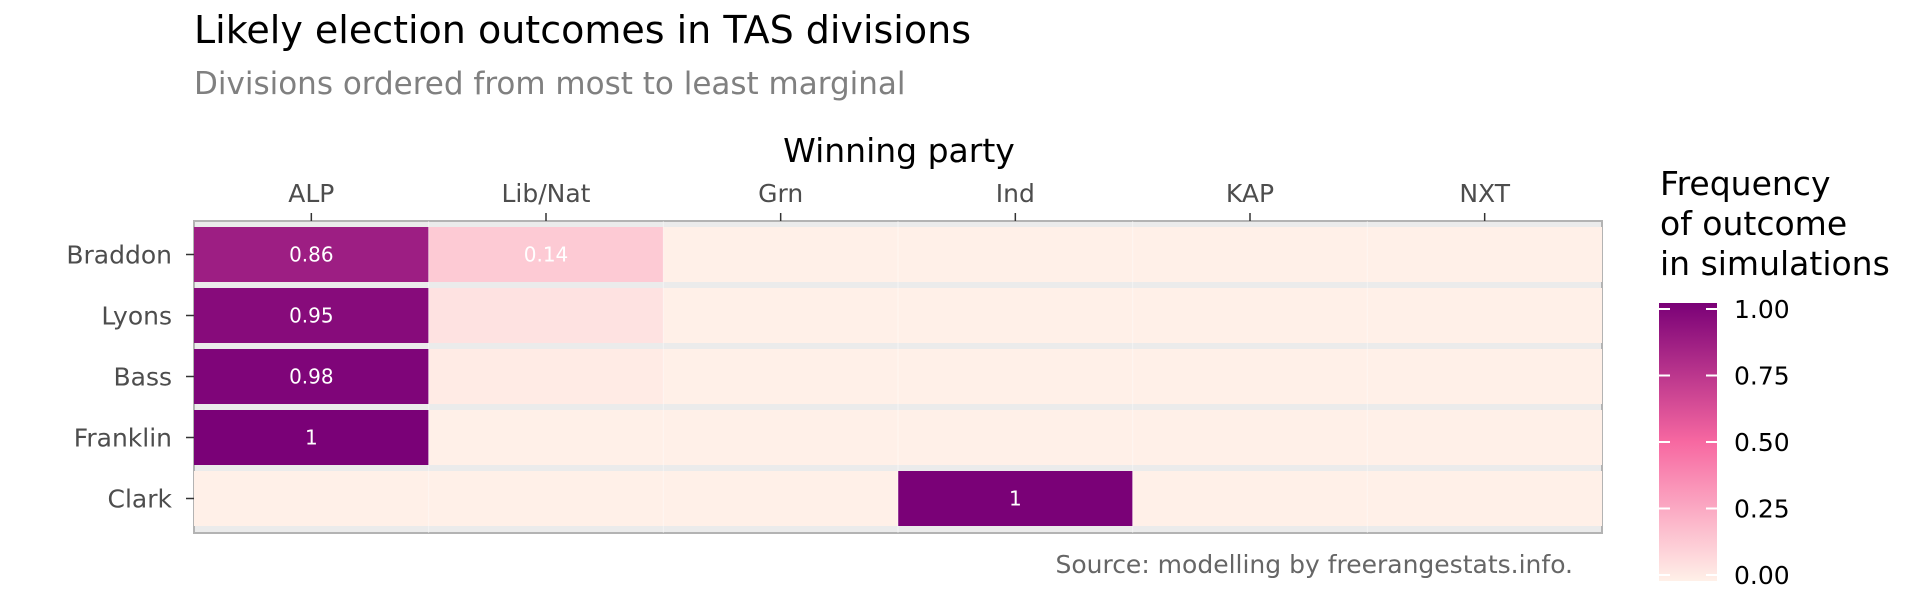 The width and height of the screenshot is (1920, 600). Describe the element at coordinates (1250, 193) in the screenshot. I see `x-tick-label: KAP` at that location.